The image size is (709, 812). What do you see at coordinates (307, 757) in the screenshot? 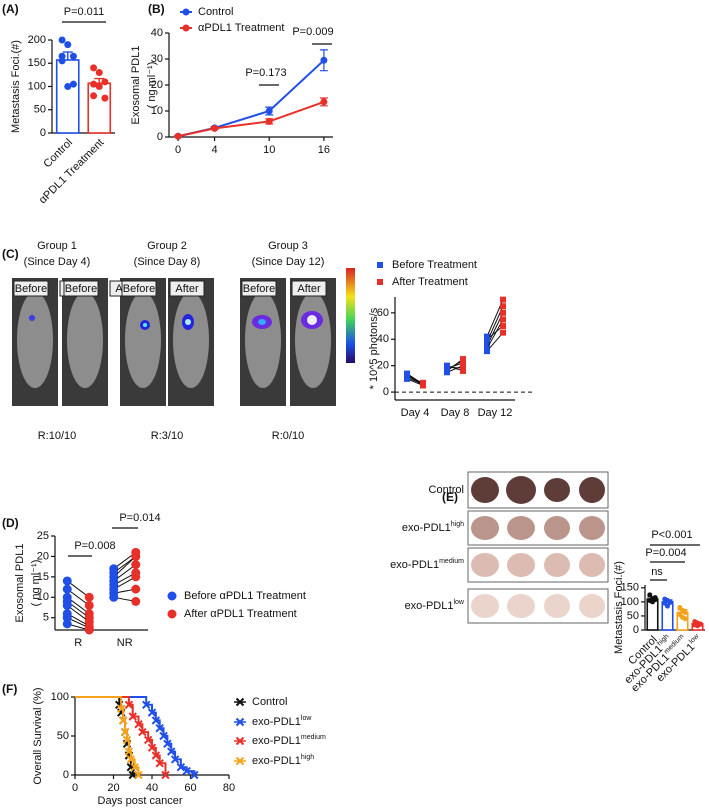
I see `legend-label-sup: high` at bounding box center [307, 757].